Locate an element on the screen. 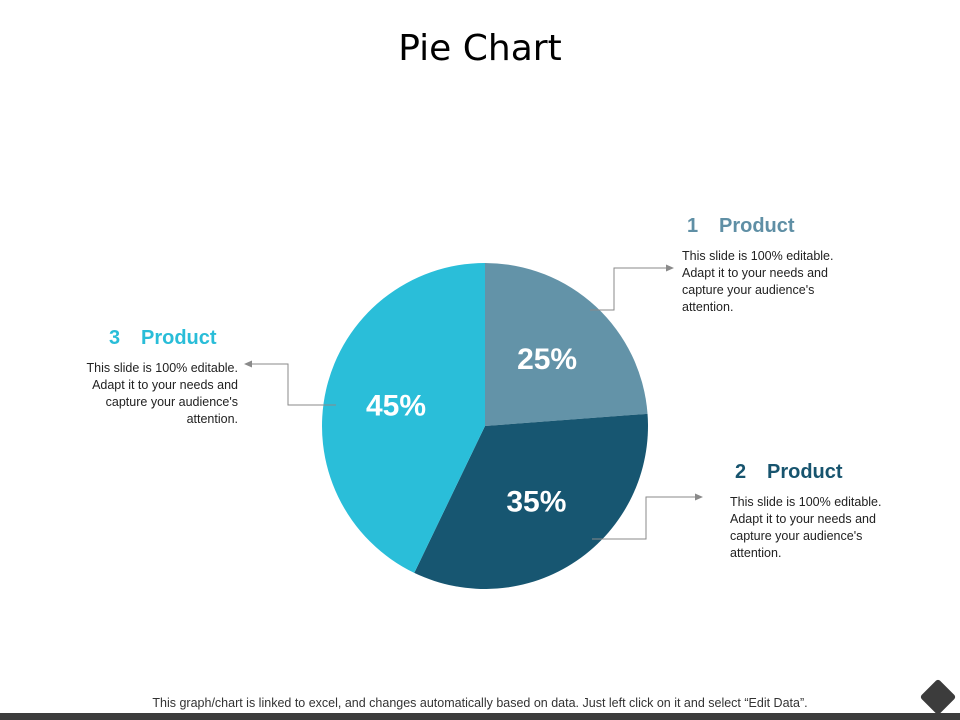 The width and height of the screenshot is (960, 720). callout-2-connector is located at coordinates (644, 518).